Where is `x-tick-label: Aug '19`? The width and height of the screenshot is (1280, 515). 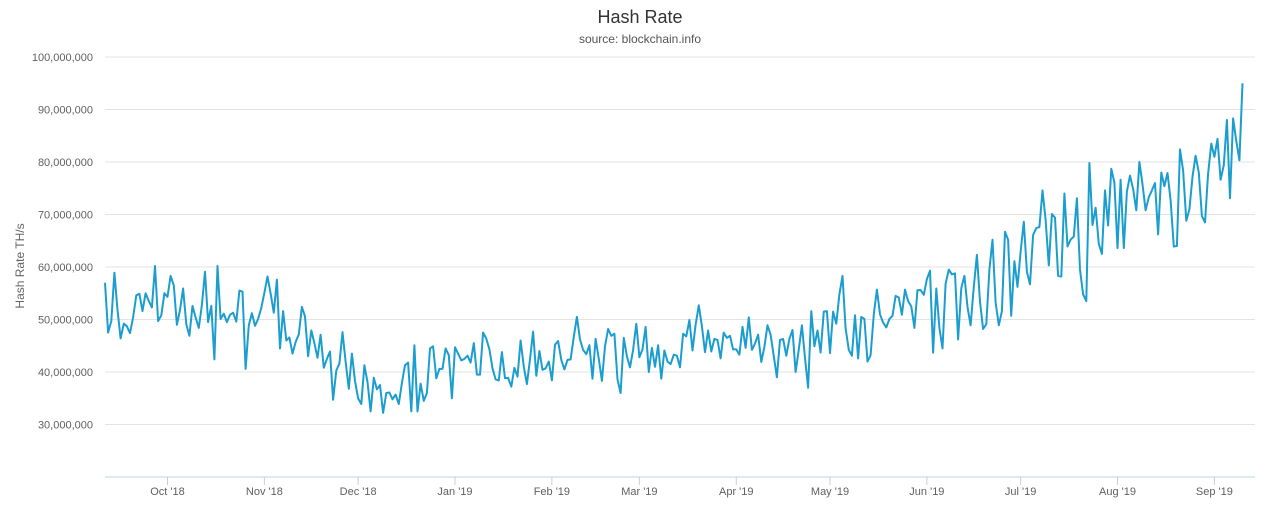 x-tick-label: Aug '19 is located at coordinates (1117, 492).